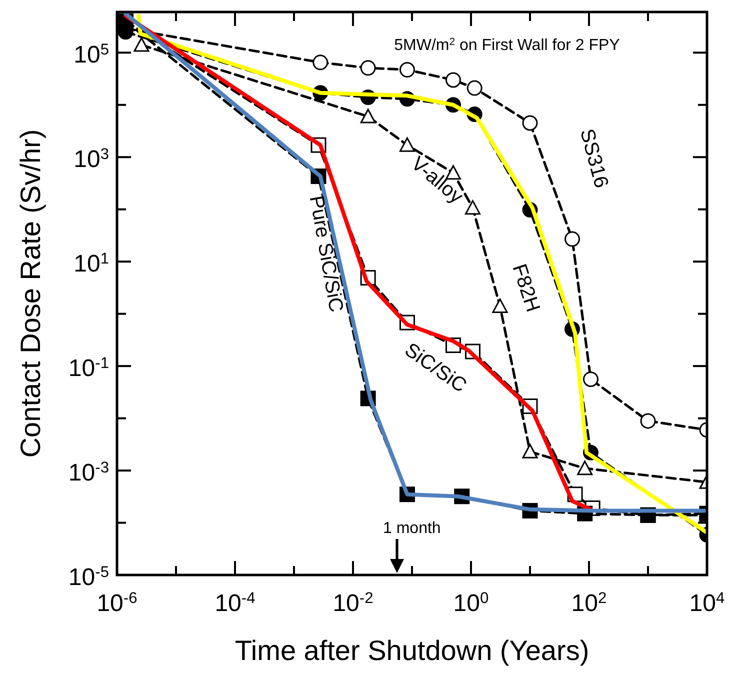  Describe the element at coordinates (325, 254) in the screenshot. I see `text: Pure SiC/SiC` at that location.